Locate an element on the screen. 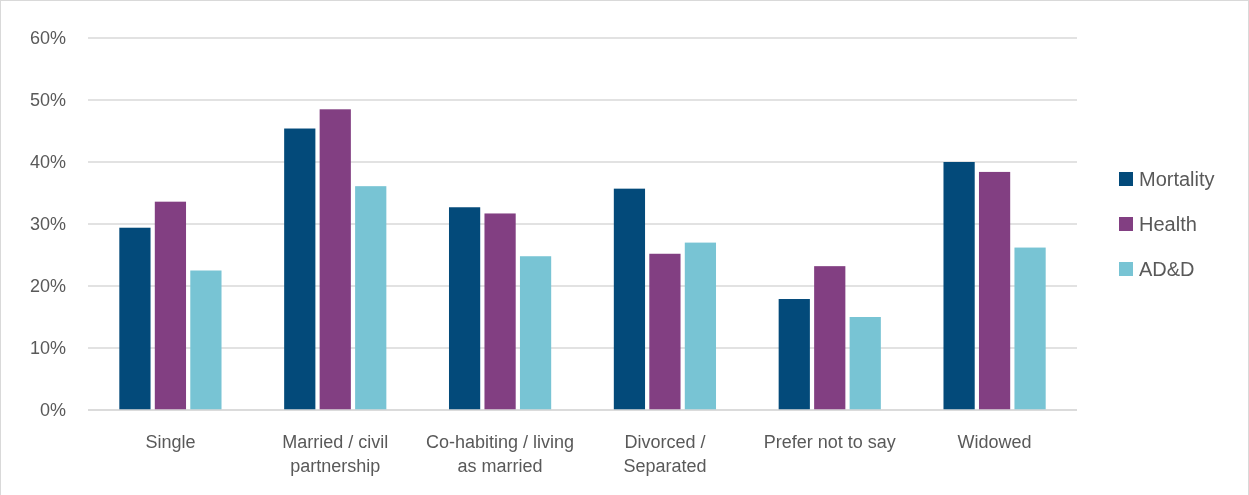  y-tick-label: 50% is located at coordinates (47, 100).